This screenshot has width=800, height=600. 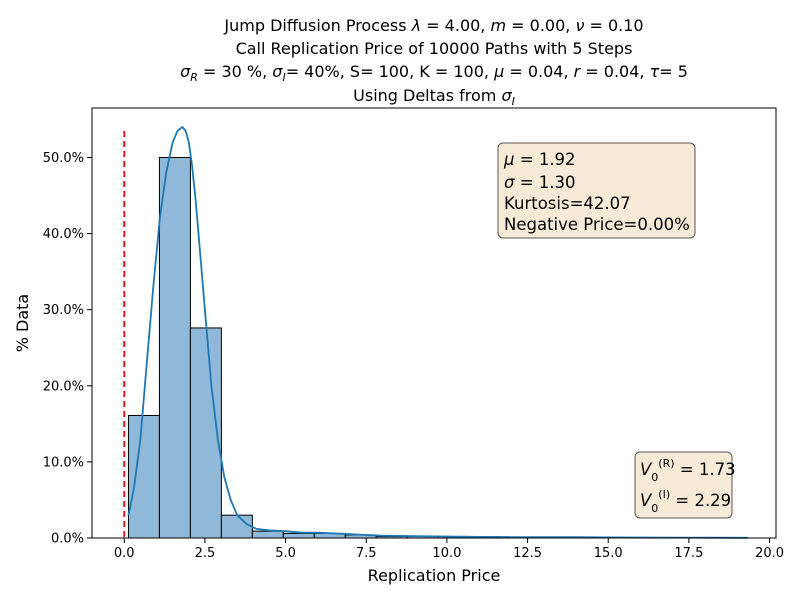 What do you see at coordinates (63, 158) in the screenshot?
I see `y-tick-label: 50.0%` at bounding box center [63, 158].